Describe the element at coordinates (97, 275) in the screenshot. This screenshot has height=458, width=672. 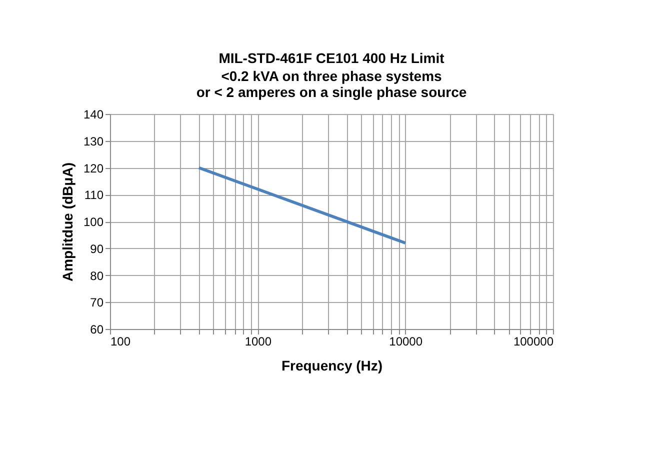
I see `y-tick-label: 80` at that location.